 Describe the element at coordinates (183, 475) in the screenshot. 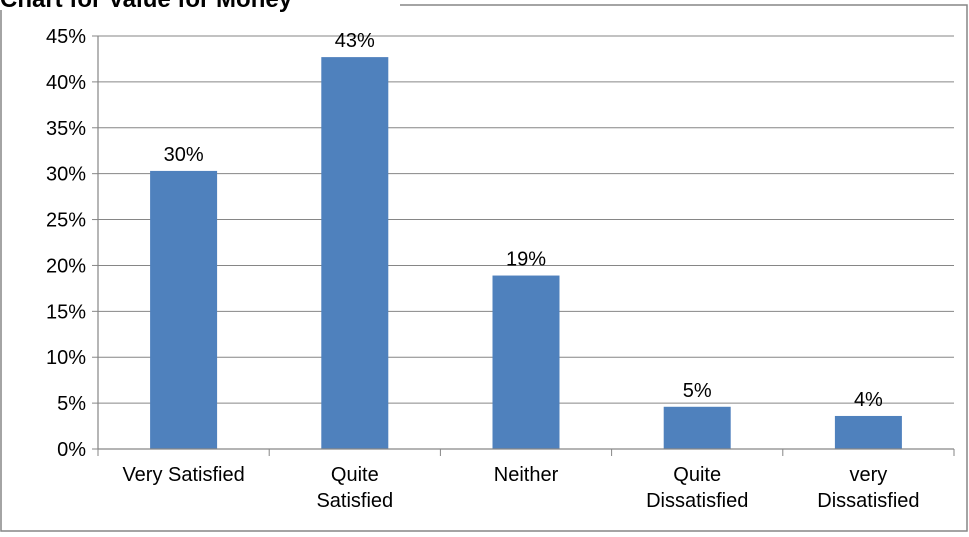

I see `x-category-label: Very Satisfied` at that location.